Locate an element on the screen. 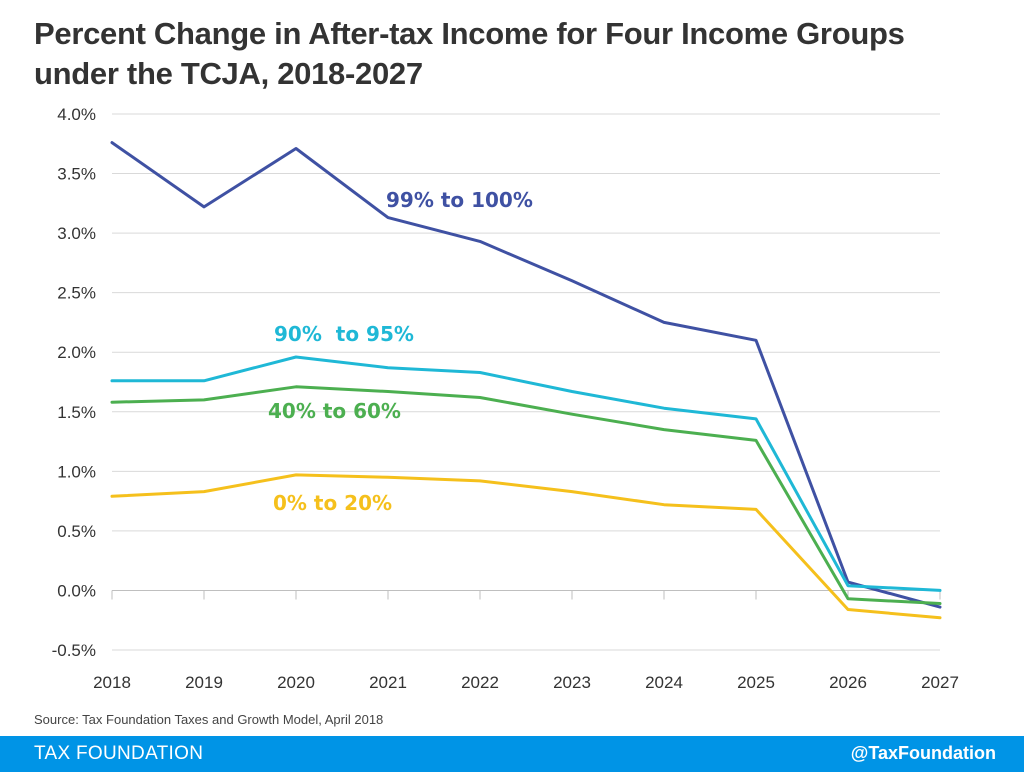 Image resolution: width=1024 pixels, height=772 pixels. x-tick-label: 2020 is located at coordinates (296, 682).